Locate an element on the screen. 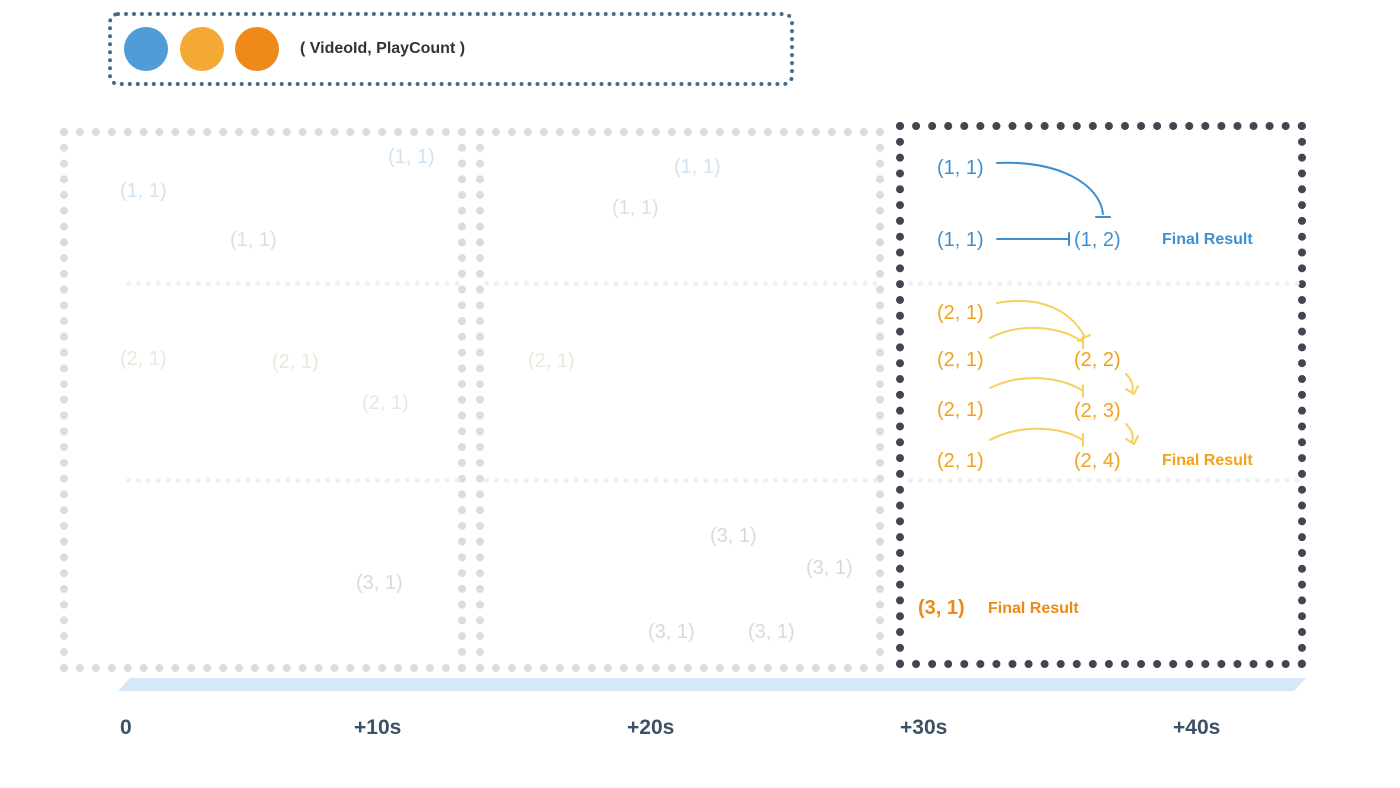 The image size is (1400, 788). timeline-tick: +40s is located at coordinates (1197, 727).